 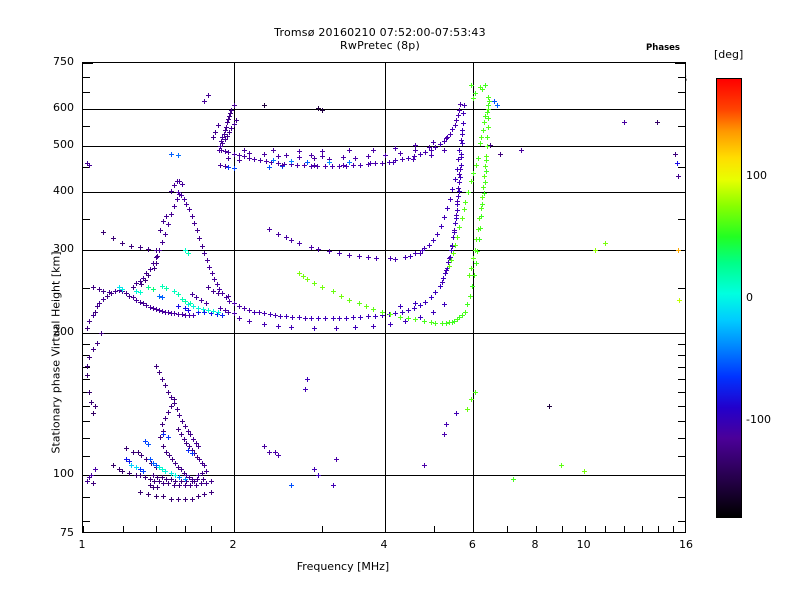 What do you see at coordinates (380, 45) in the screenshot?
I see `chart-title-line2: RwPretec (8p)` at bounding box center [380, 45].